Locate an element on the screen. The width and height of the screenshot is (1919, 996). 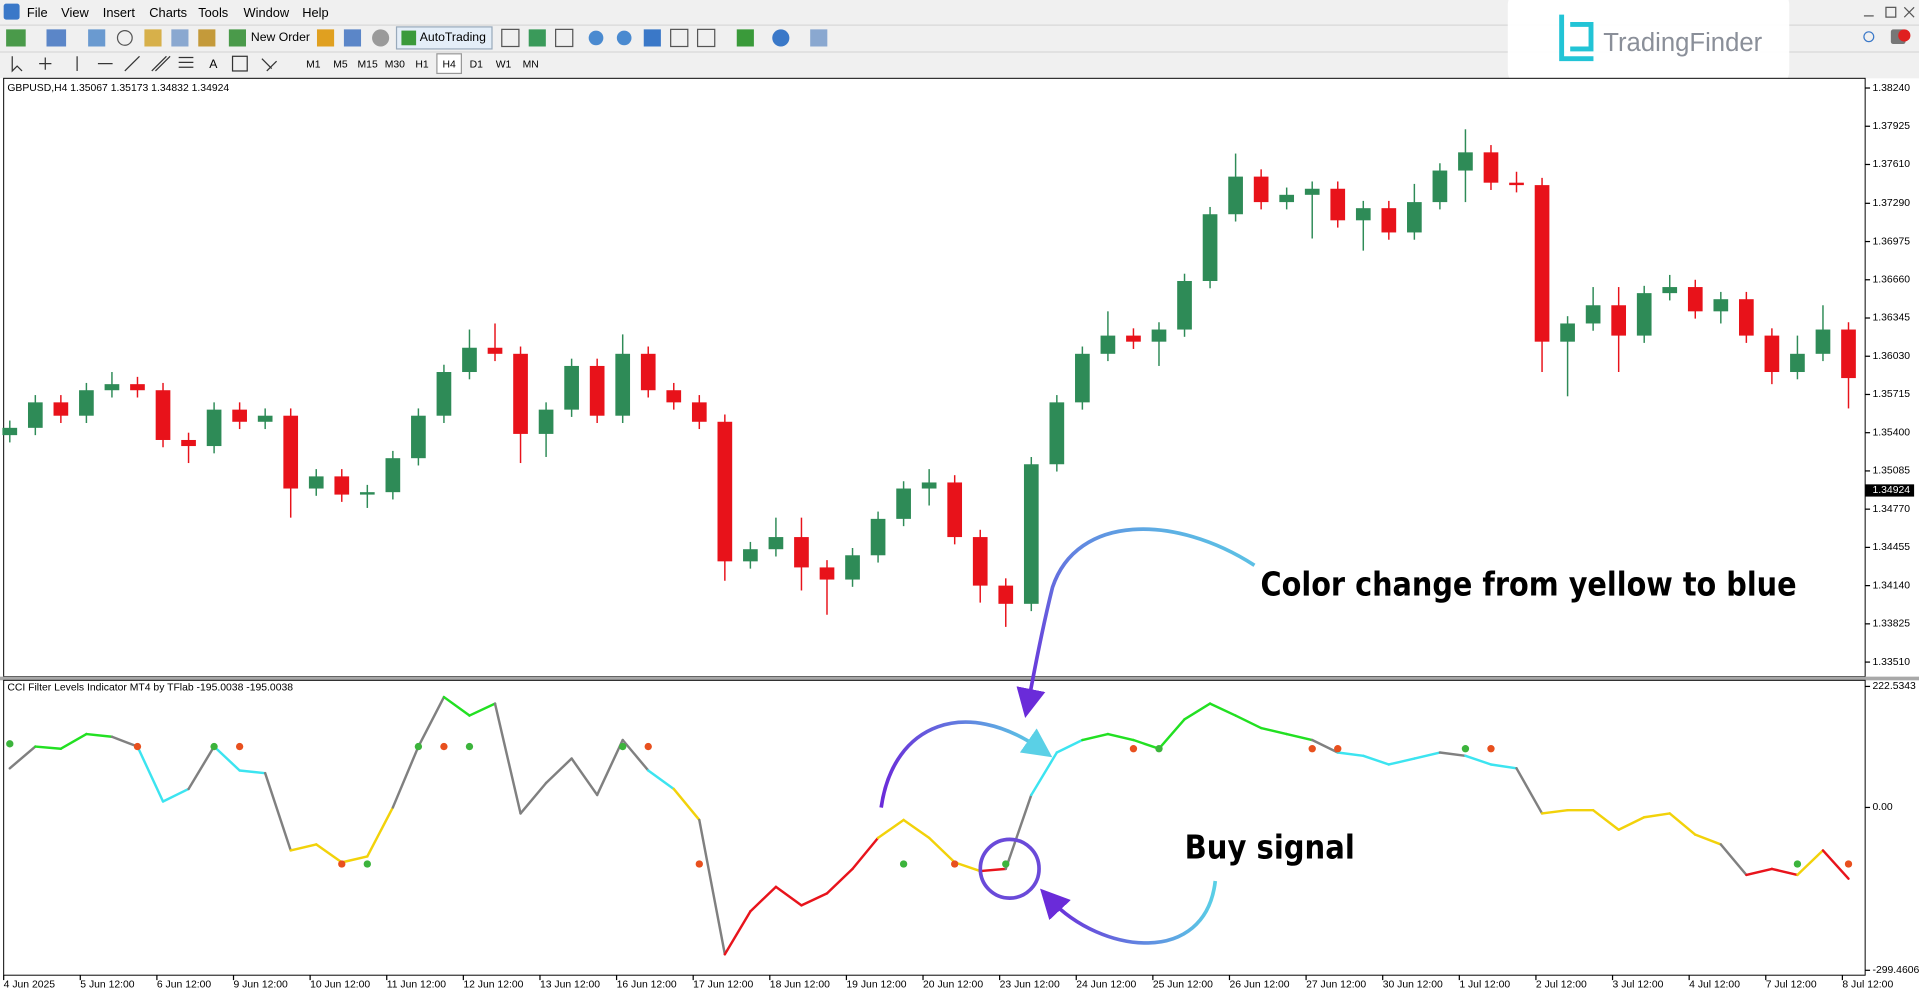
autotrading-icon is located at coordinates (409, 38).